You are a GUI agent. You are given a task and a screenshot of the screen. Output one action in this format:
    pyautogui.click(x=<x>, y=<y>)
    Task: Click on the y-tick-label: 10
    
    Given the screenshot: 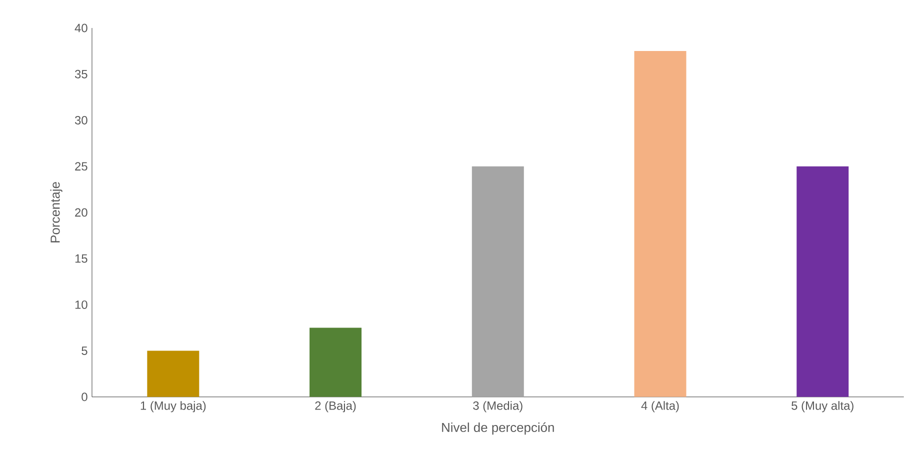 What is the action you would take?
    pyautogui.click(x=81, y=304)
    